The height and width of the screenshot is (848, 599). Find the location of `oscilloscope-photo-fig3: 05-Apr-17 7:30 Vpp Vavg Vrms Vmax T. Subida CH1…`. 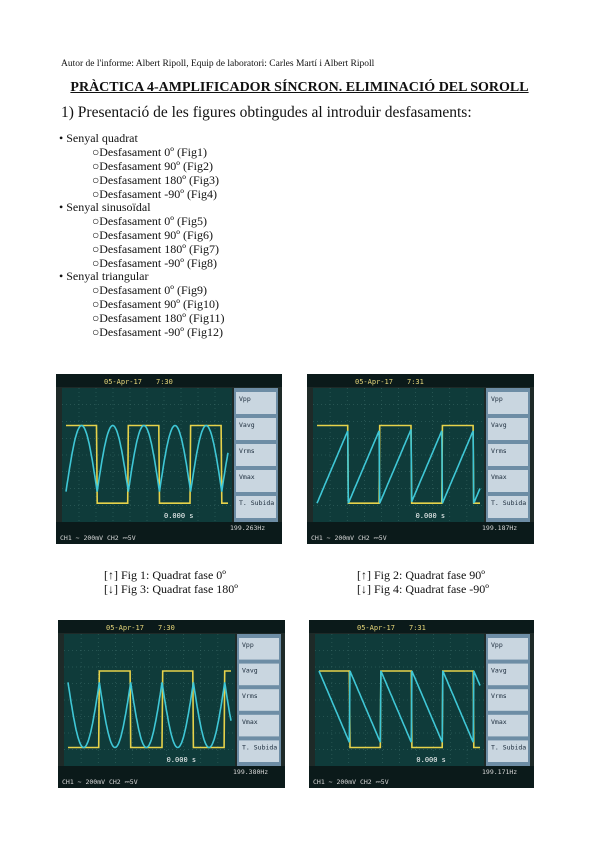

oscilloscope-photo-fig3: 05-Apr-17 7:30 Vpp Vavg Vrms Vmax T. Subida CH1… is located at coordinates (171, 704).